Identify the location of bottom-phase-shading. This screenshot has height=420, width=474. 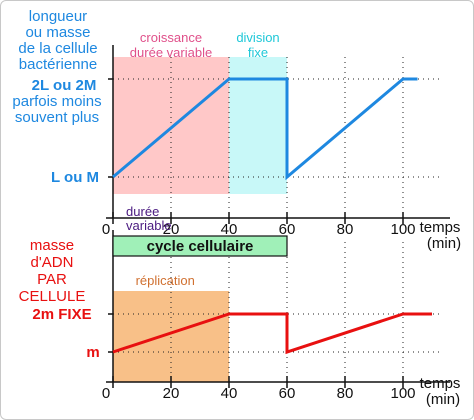
(171, 336).